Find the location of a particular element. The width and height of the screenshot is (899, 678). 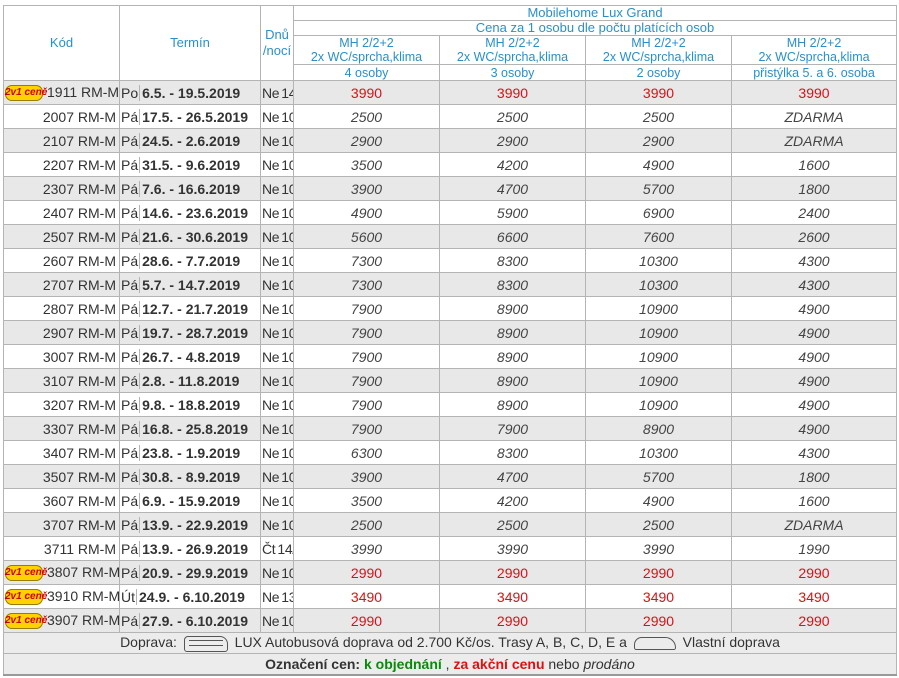

tour-code: 2407 RM-M is located at coordinates (79, 212).